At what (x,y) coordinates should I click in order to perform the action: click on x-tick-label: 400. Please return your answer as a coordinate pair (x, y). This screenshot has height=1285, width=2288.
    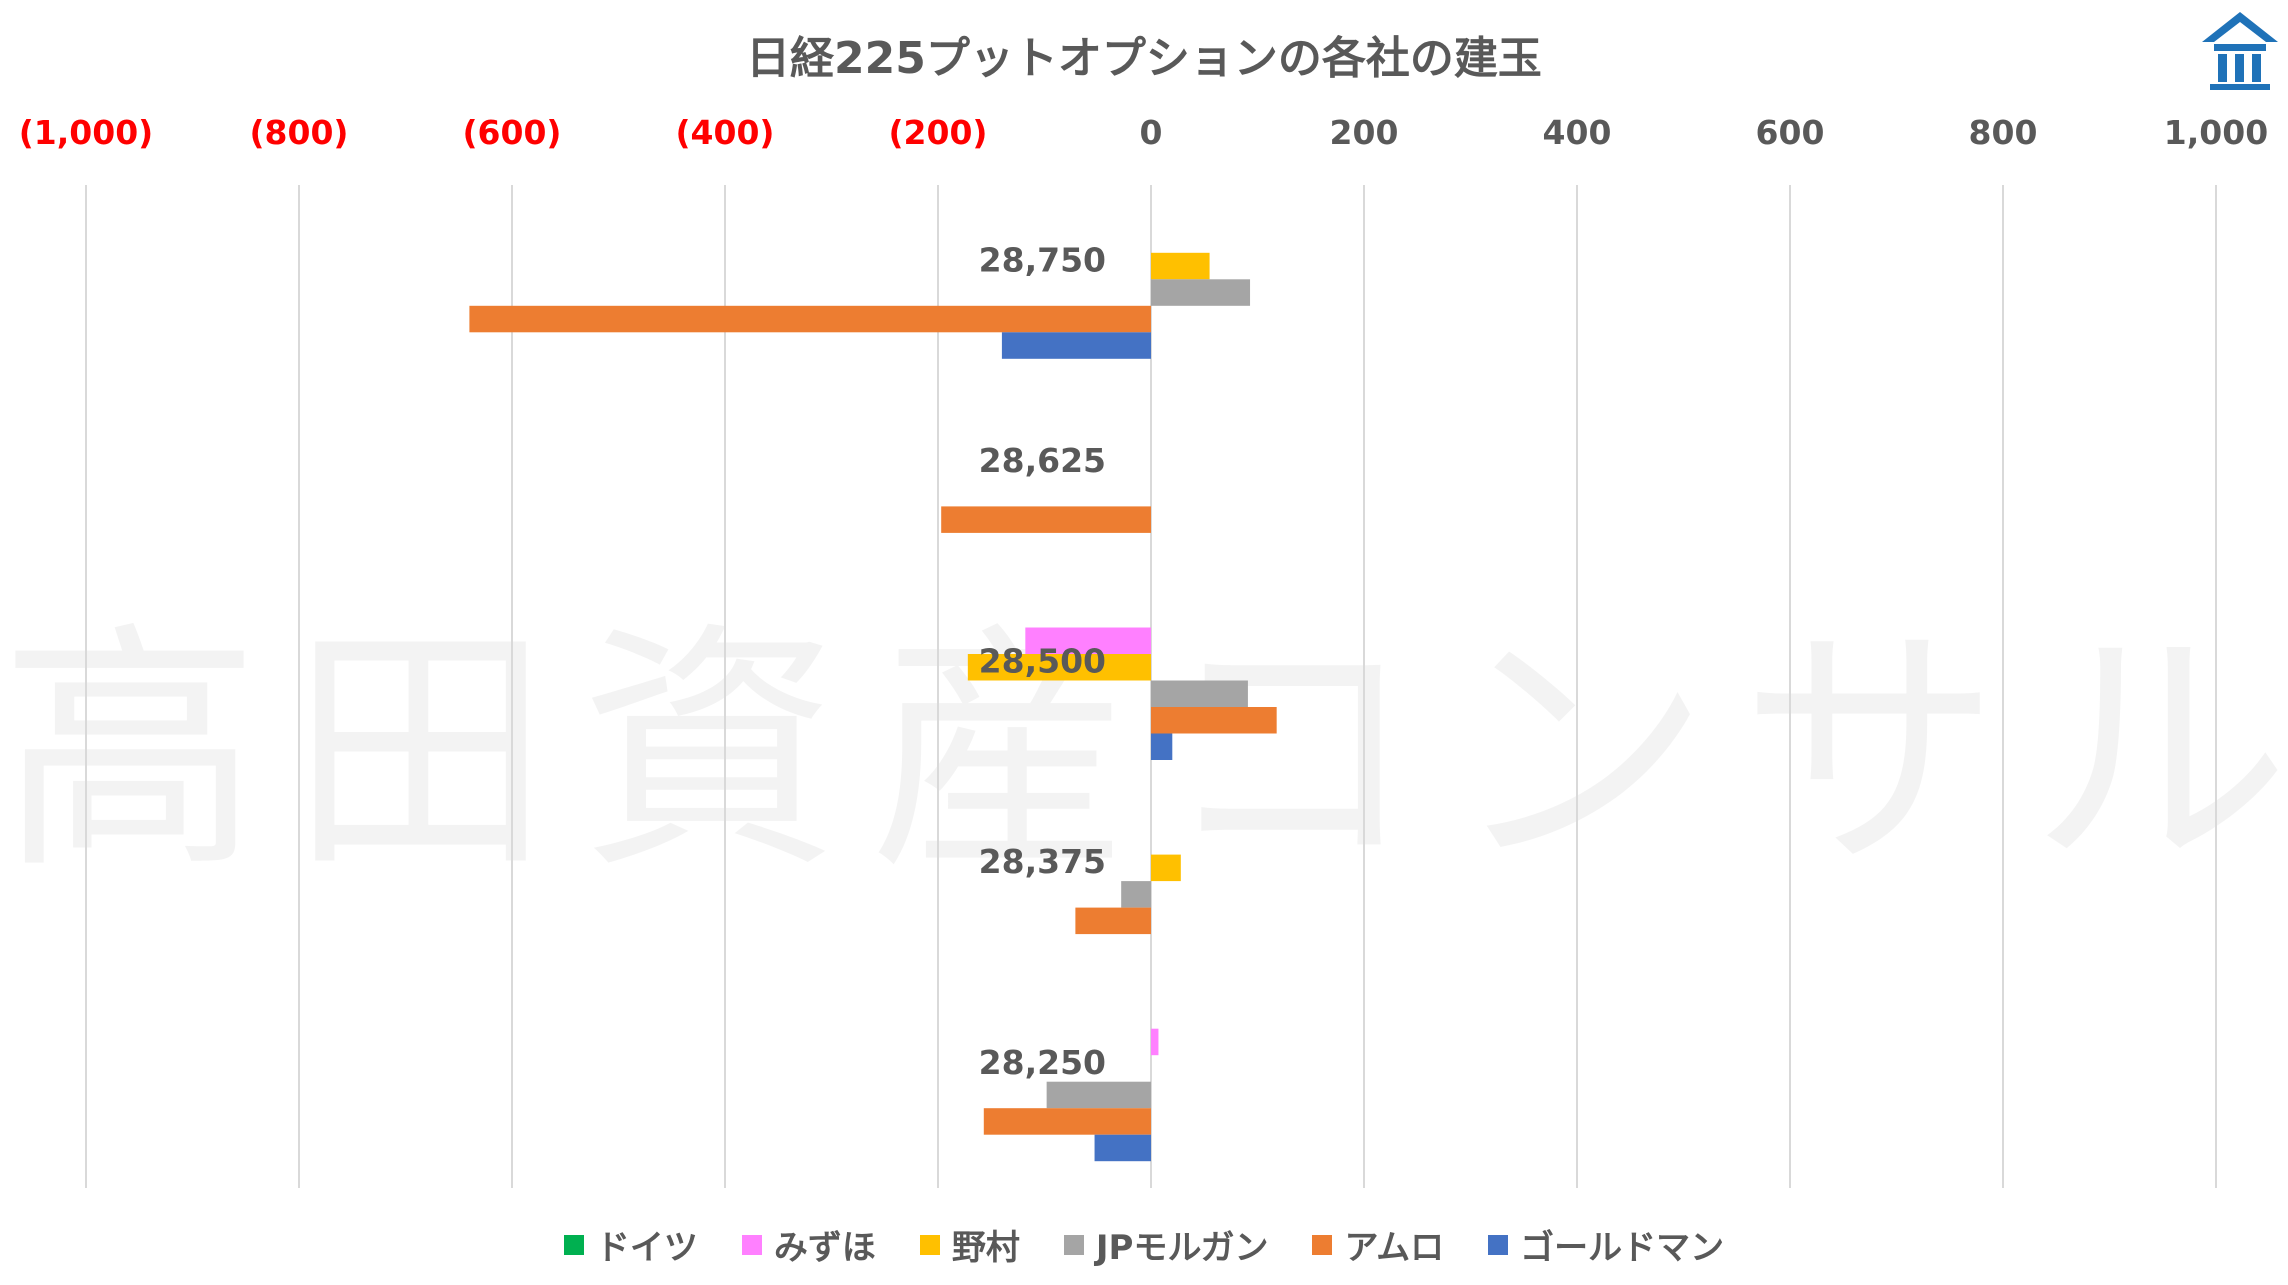
    Looking at the image, I should click on (1577, 132).